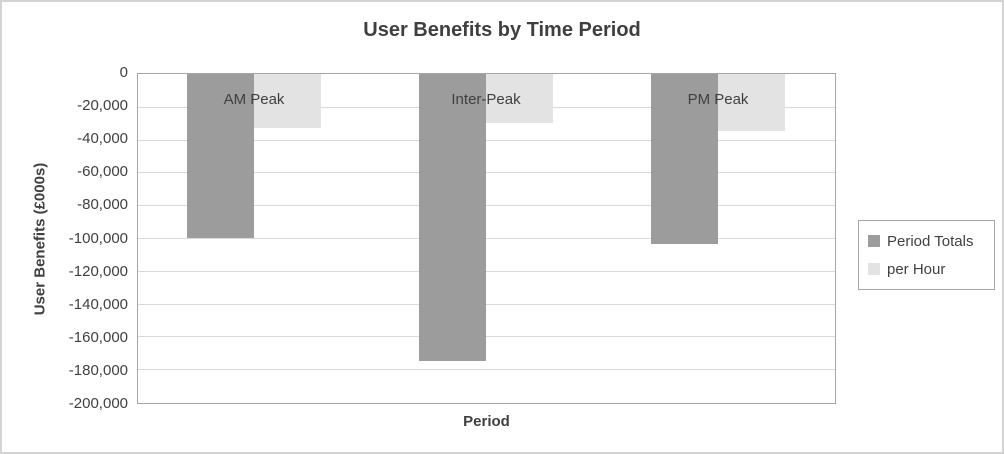  I want to click on y-tick-label: -180,000, so click(98, 370).